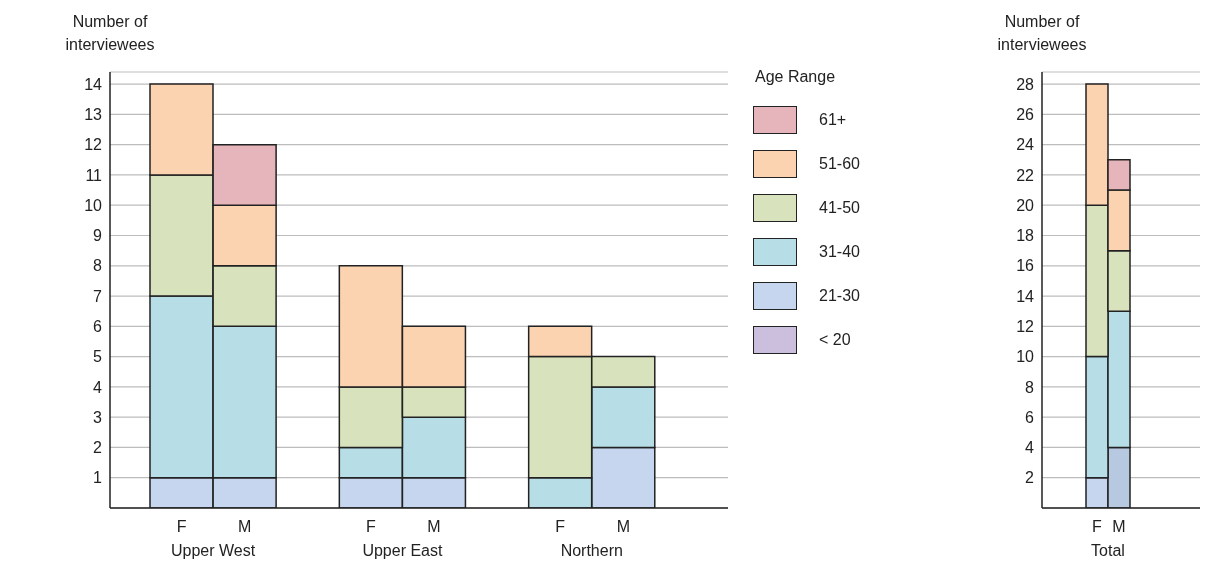  I want to click on text: Upper East, so click(403, 550).